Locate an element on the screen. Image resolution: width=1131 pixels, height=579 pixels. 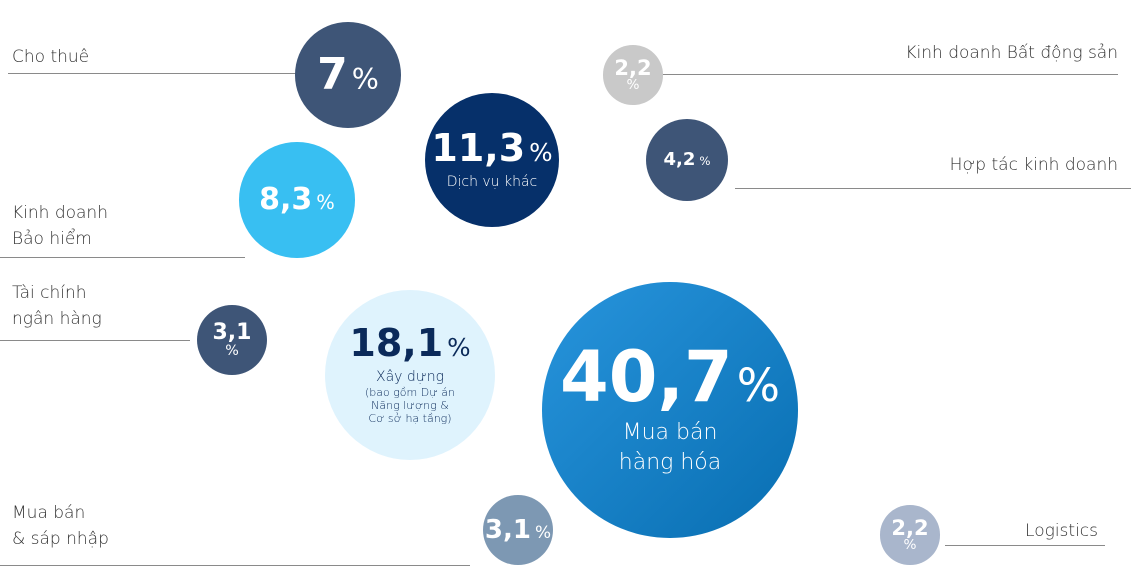
value-number: 4,2 is located at coordinates (679, 159).